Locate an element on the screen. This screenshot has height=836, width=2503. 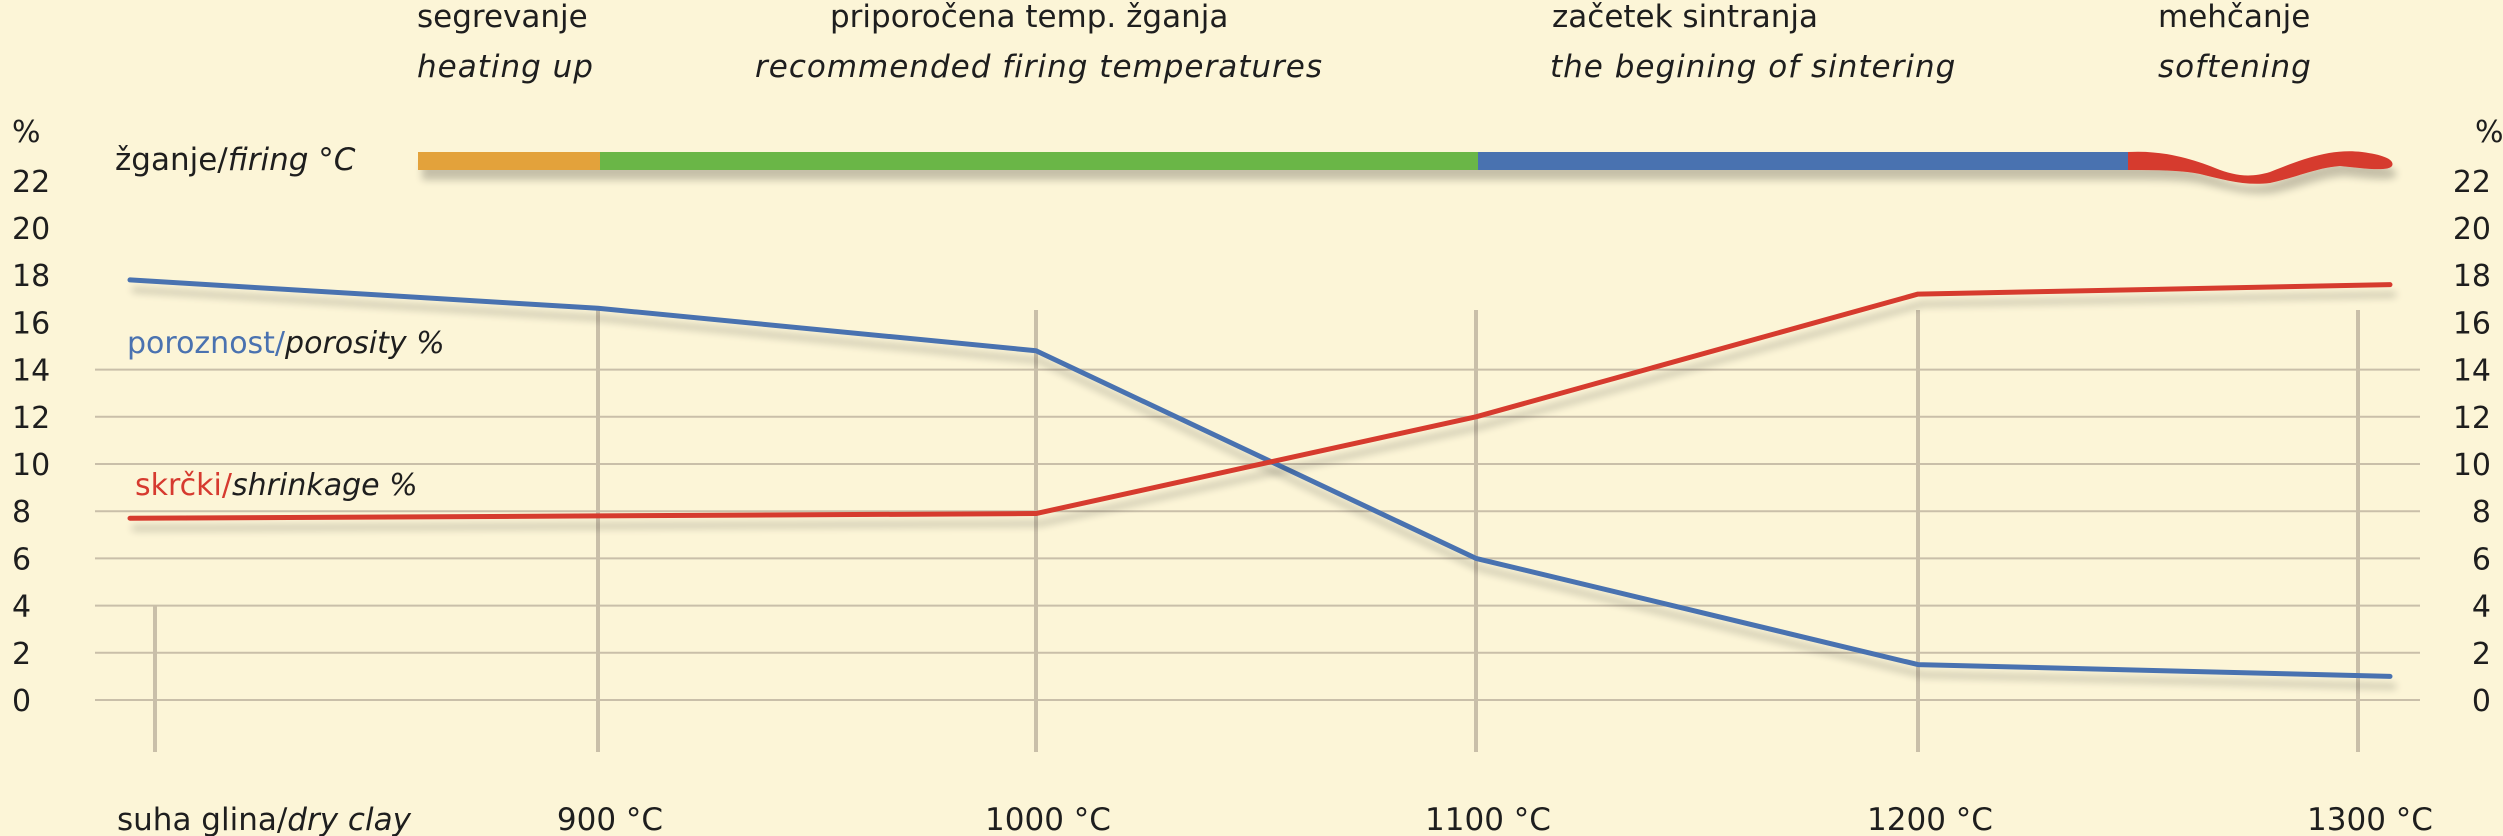
y-axis-left: % 0 2 4 6 8 10 12 14 16 18 20 22 is located at coordinates (31, 417).